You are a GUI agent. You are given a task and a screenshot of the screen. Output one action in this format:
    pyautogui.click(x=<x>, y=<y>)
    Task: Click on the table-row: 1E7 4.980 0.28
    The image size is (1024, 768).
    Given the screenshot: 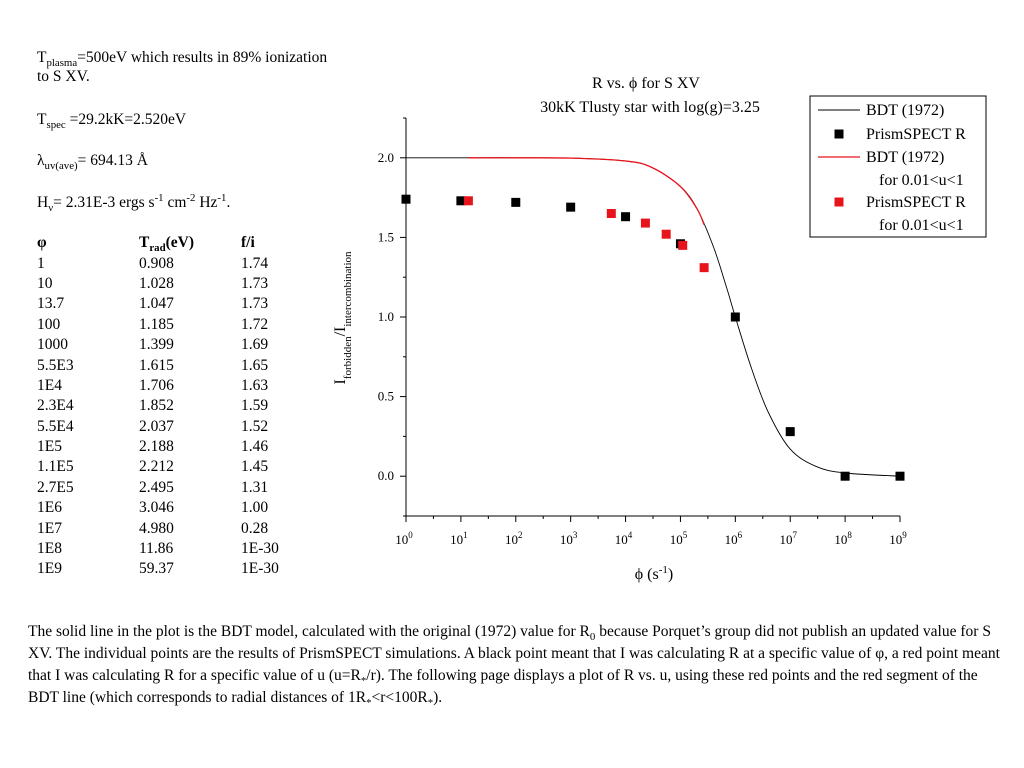 What is the action you would take?
    pyautogui.click(x=169, y=528)
    